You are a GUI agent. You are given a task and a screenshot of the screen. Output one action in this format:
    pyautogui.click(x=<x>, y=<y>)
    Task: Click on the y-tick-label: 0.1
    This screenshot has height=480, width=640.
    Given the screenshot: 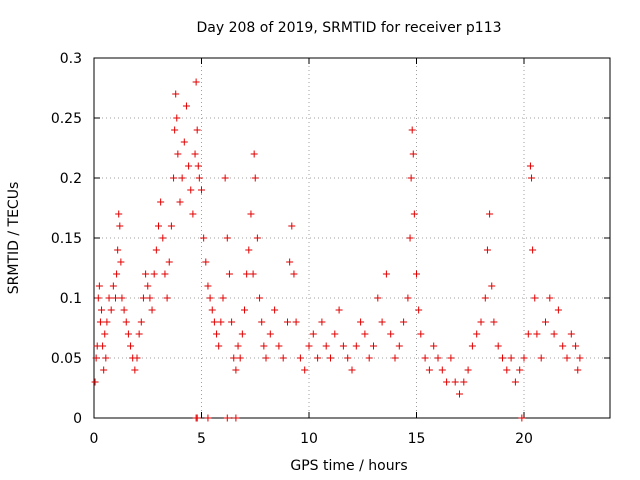 What is the action you would take?
    pyautogui.click(x=71, y=299)
    